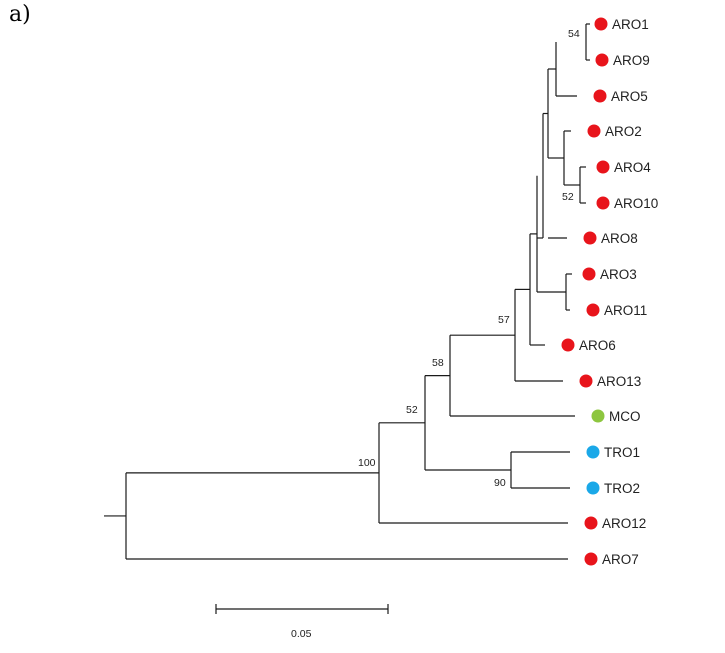 This screenshot has width=725, height=653. Describe the element at coordinates (629, 96) in the screenshot. I see `leaf-label-aro5: ARO5` at that location.